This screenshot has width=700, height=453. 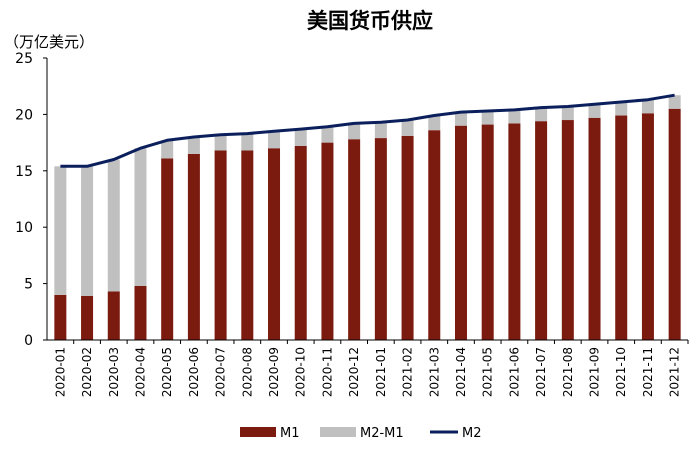 What do you see at coordinates (472, 433) in the screenshot?
I see `legend-label-m2: M2` at bounding box center [472, 433].